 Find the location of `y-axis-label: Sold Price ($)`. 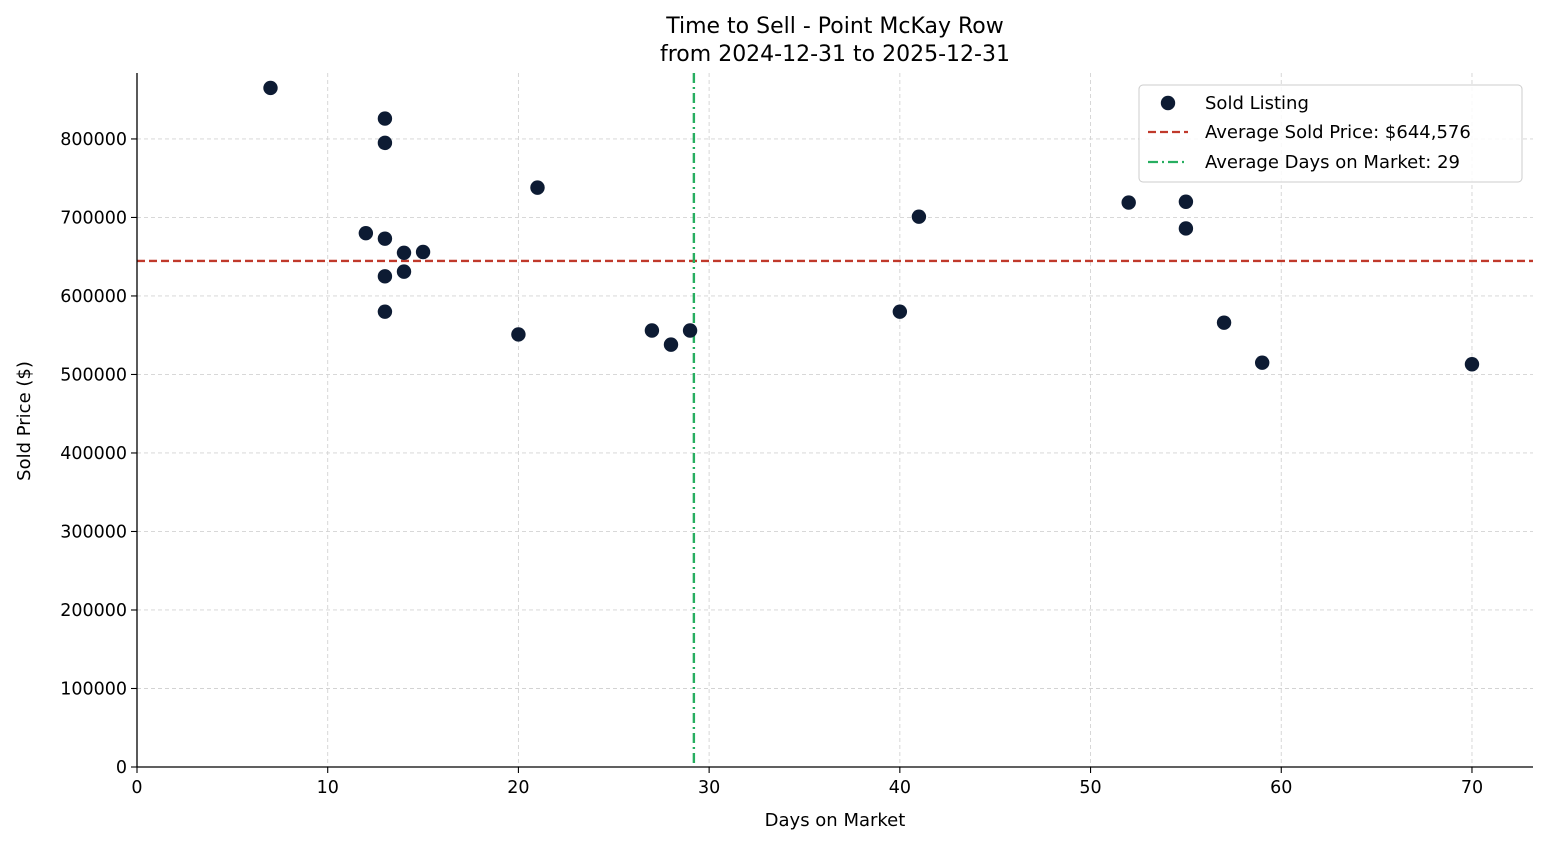

y-axis-label: Sold Price ($) is located at coordinates (24, 421).